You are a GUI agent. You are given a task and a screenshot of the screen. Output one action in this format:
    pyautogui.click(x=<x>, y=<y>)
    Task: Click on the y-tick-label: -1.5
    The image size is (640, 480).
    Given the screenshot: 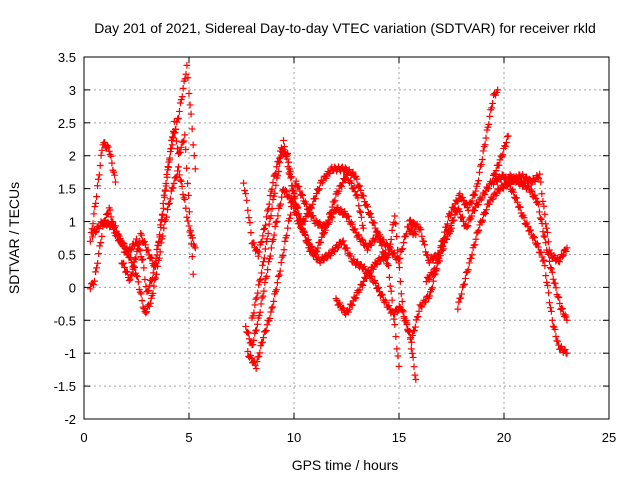 What is the action you would take?
    pyautogui.click(x=65, y=386)
    